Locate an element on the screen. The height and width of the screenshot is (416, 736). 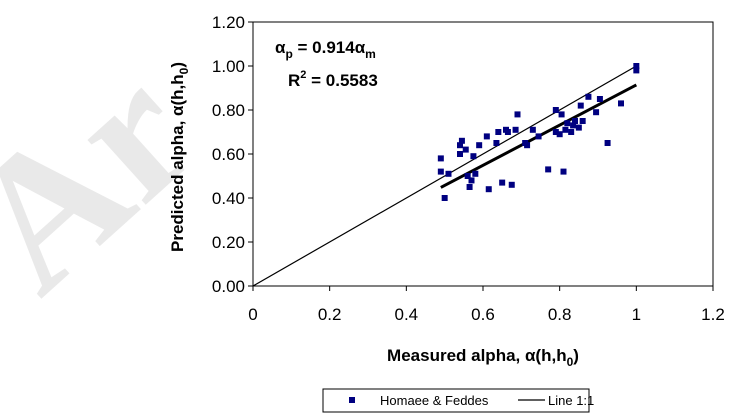
x-tick-label: 0.4 is located at coordinates (407, 314).